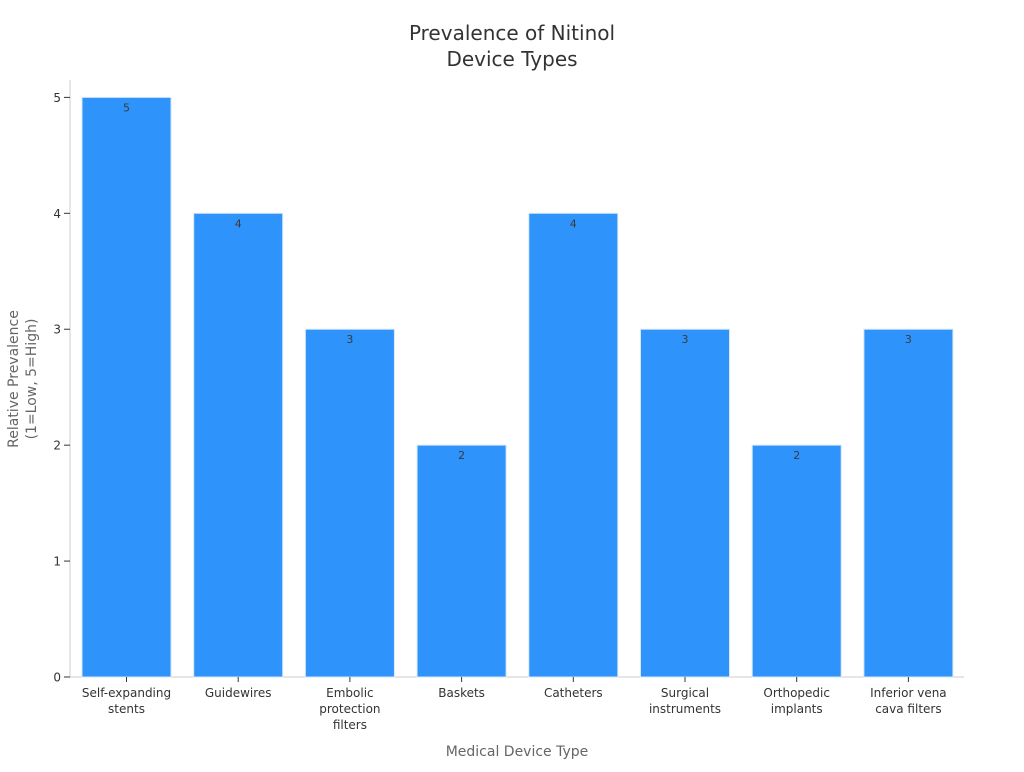 This screenshot has height=772, width=1024. Describe the element at coordinates (57, 330) in the screenshot. I see `y-tick-label: 3` at that location.